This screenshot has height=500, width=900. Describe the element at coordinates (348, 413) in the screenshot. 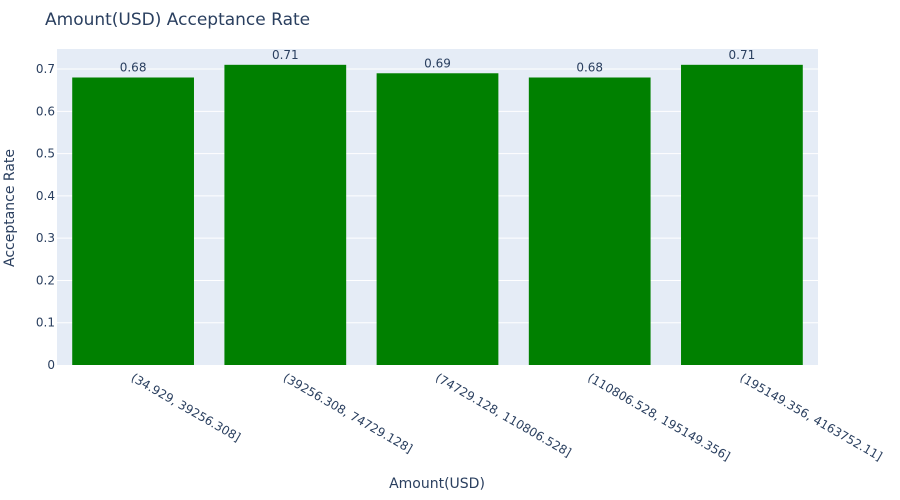

I see `x-tick-label: (39256.308, 74729.128]` at that location.